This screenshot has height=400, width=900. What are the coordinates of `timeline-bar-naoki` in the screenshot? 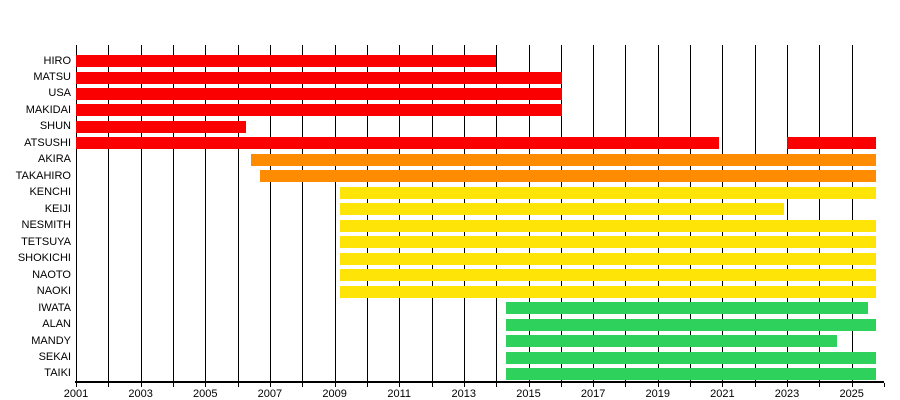 It's located at (608, 291).